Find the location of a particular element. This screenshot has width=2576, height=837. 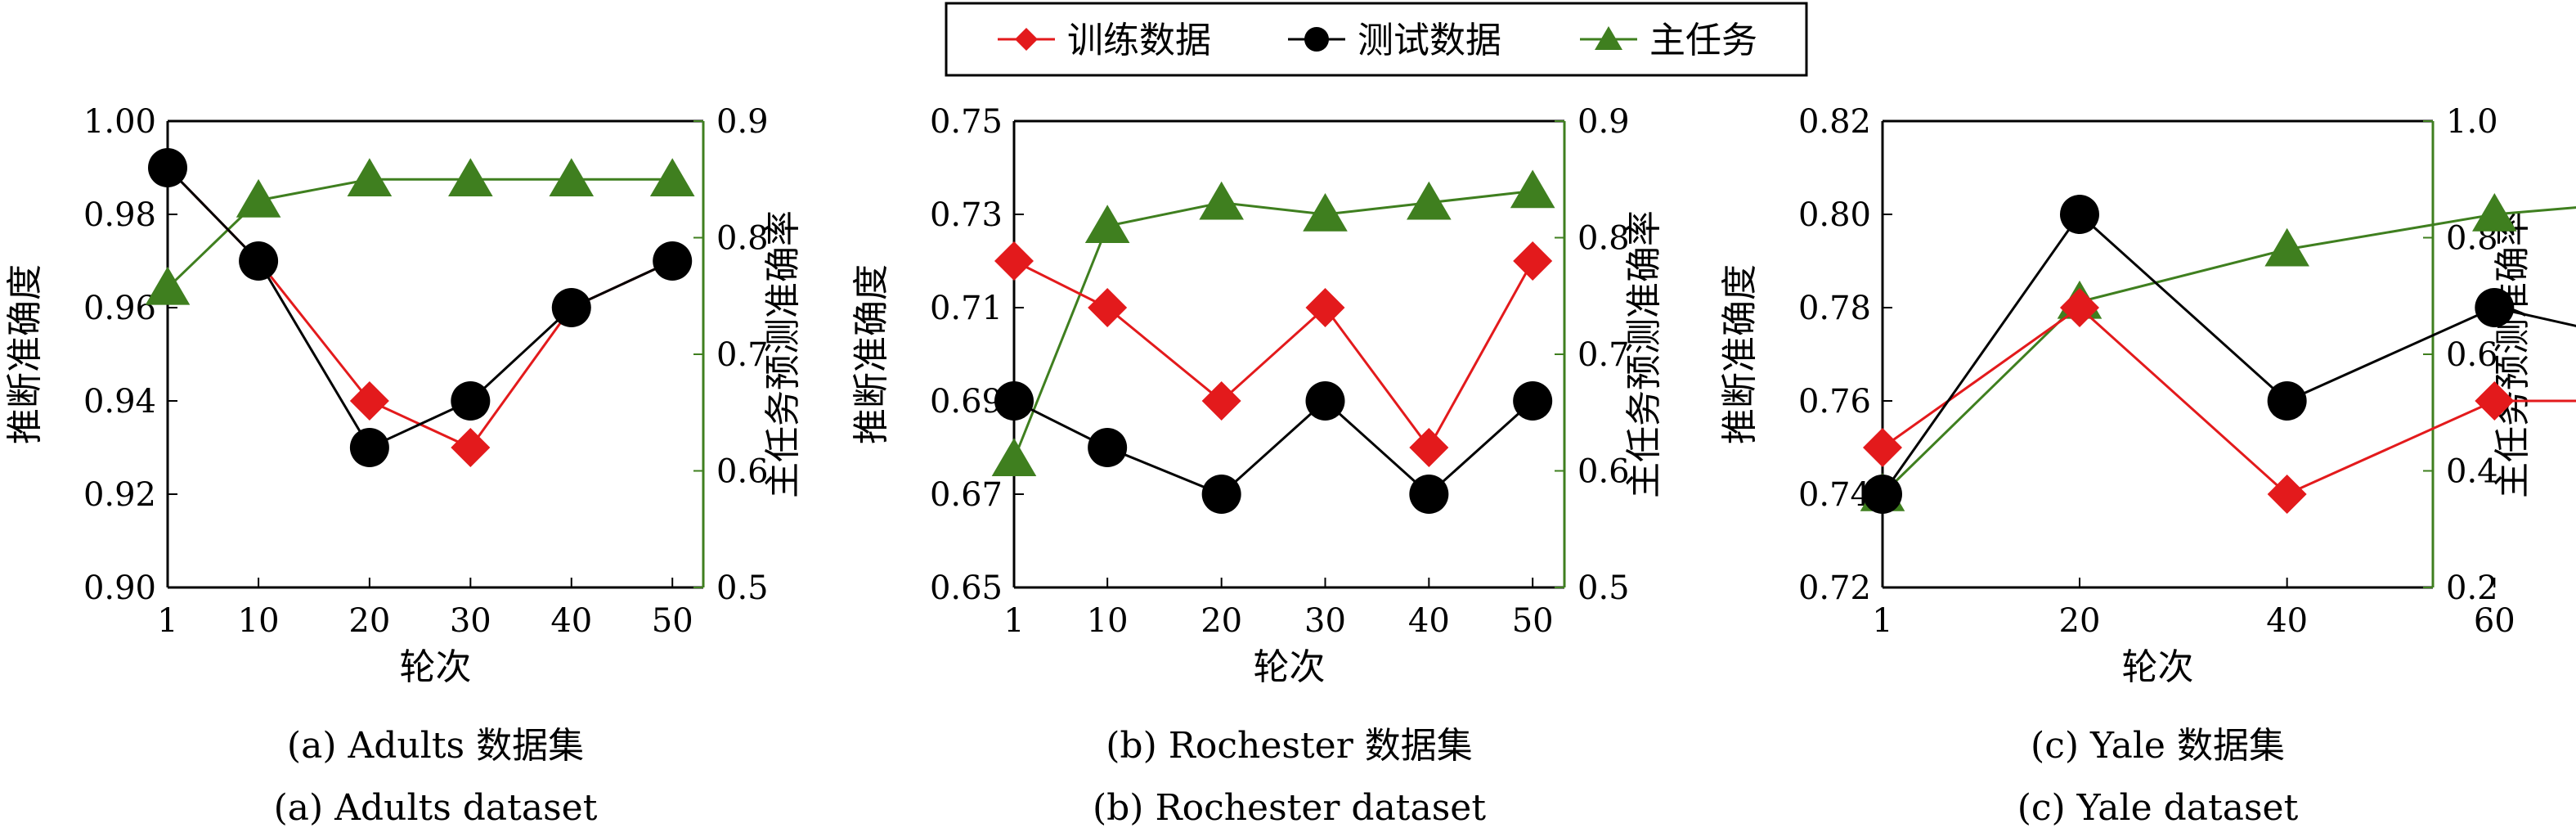

legend-label-test: 测试数据 is located at coordinates (1429, 41).